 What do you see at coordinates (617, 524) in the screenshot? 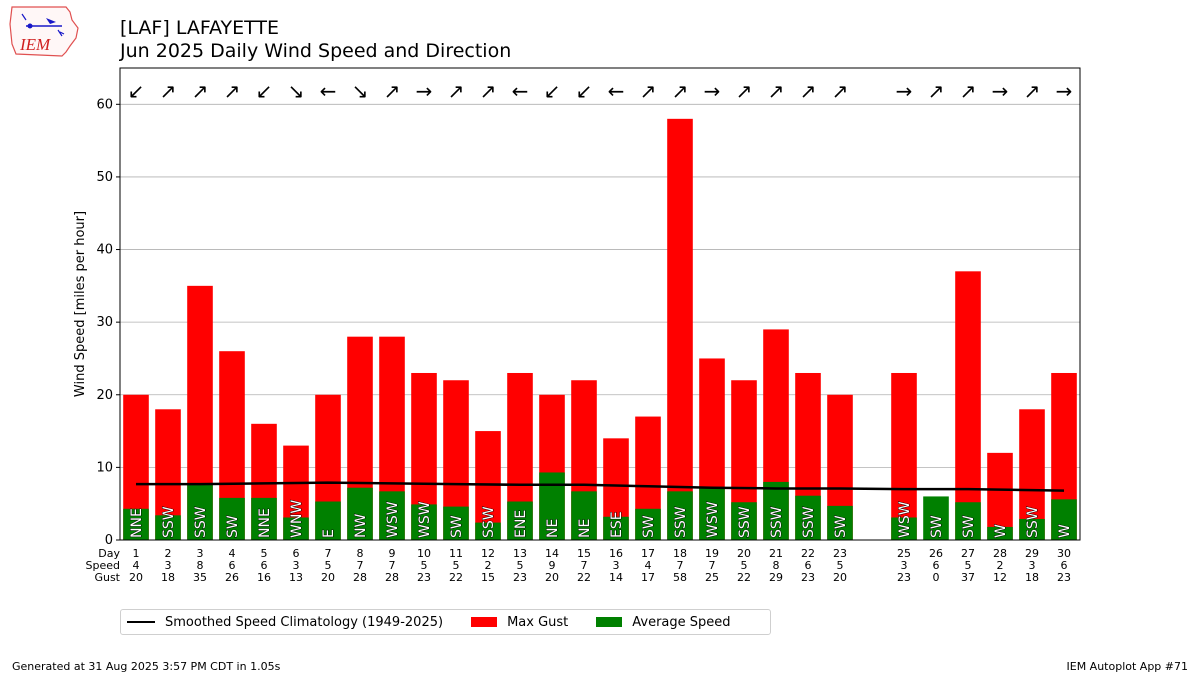
I see `direction-label: ESE` at bounding box center [617, 524].